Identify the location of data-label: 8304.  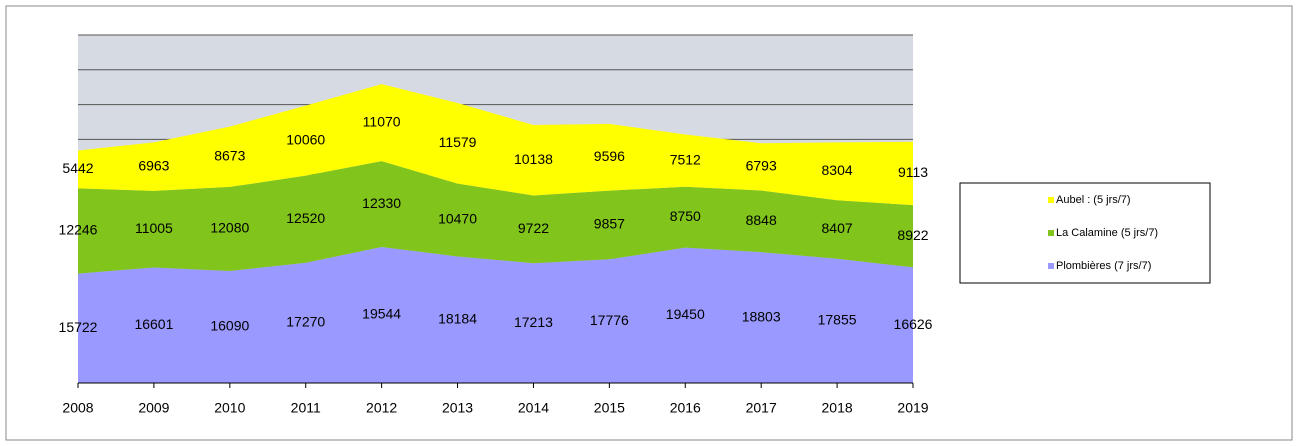
(837, 170).